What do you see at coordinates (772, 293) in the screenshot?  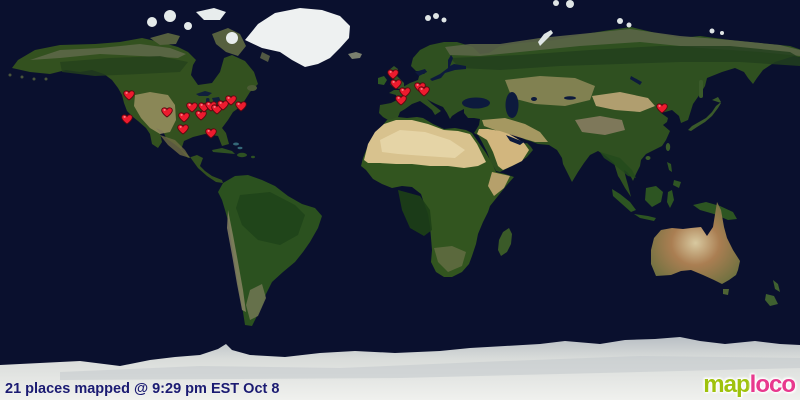 I see `new-zealand` at bounding box center [772, 293].